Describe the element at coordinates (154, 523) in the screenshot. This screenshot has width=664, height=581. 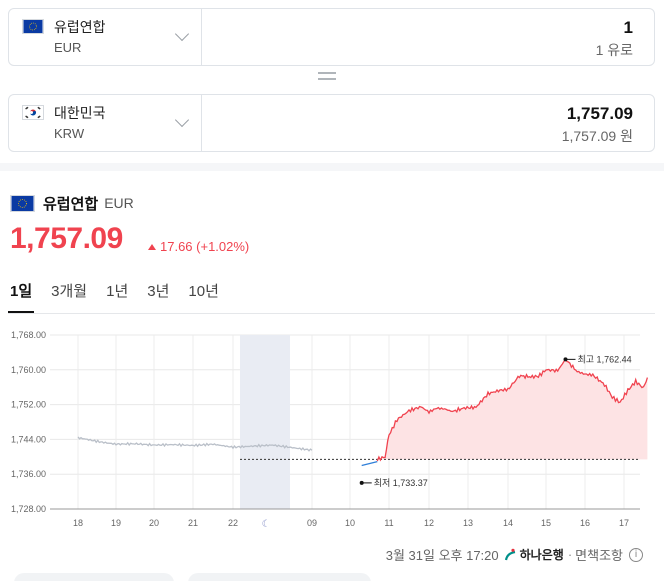
I see `x-tick-label: 20` at that location.